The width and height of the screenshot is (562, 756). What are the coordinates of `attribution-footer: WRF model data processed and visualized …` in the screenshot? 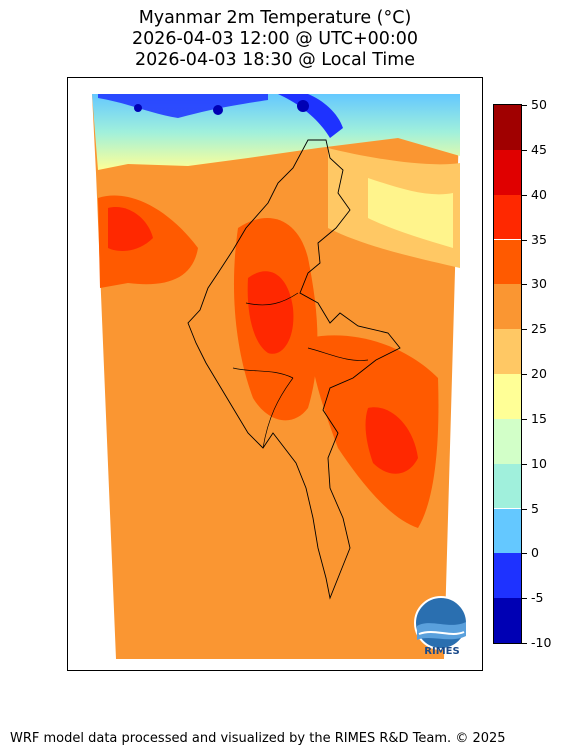 It's located at (258, 738).